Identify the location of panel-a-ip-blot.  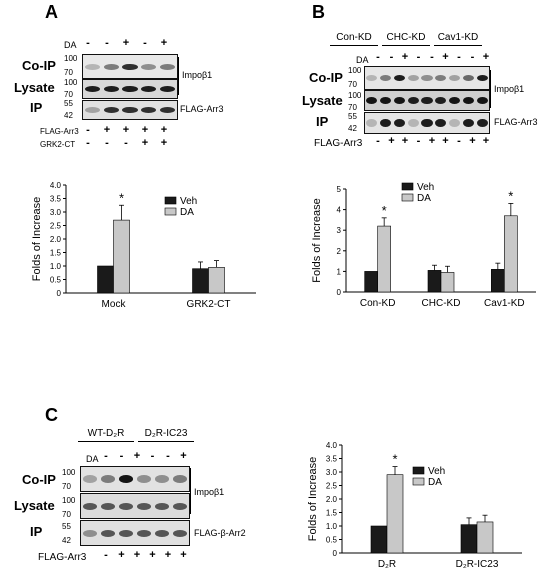
(130, 110).